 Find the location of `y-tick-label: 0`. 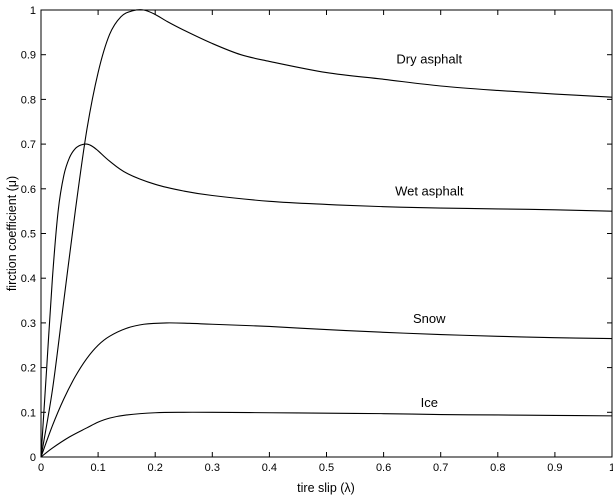

y-tick-label: 0 is located at coordinates (33, 458).